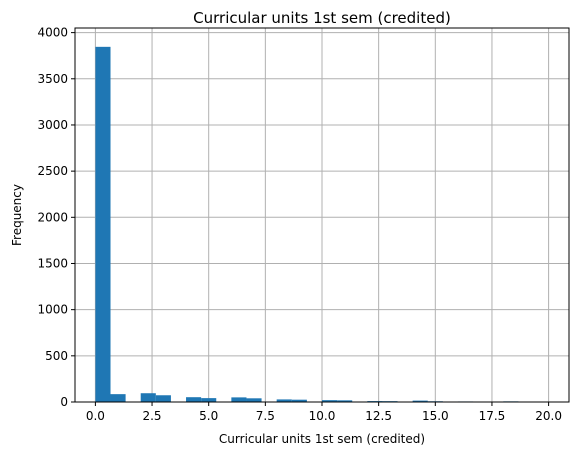 Image resolution: width=580 pixels, height=455 pixels. I want to click on y-tick-label: 4000, so click(52, 33).